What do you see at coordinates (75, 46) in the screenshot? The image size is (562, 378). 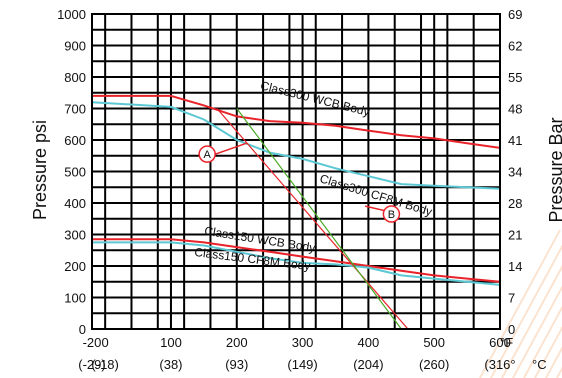 I see `y-tick-label-psi: 900` at bounding box center [75, 46].